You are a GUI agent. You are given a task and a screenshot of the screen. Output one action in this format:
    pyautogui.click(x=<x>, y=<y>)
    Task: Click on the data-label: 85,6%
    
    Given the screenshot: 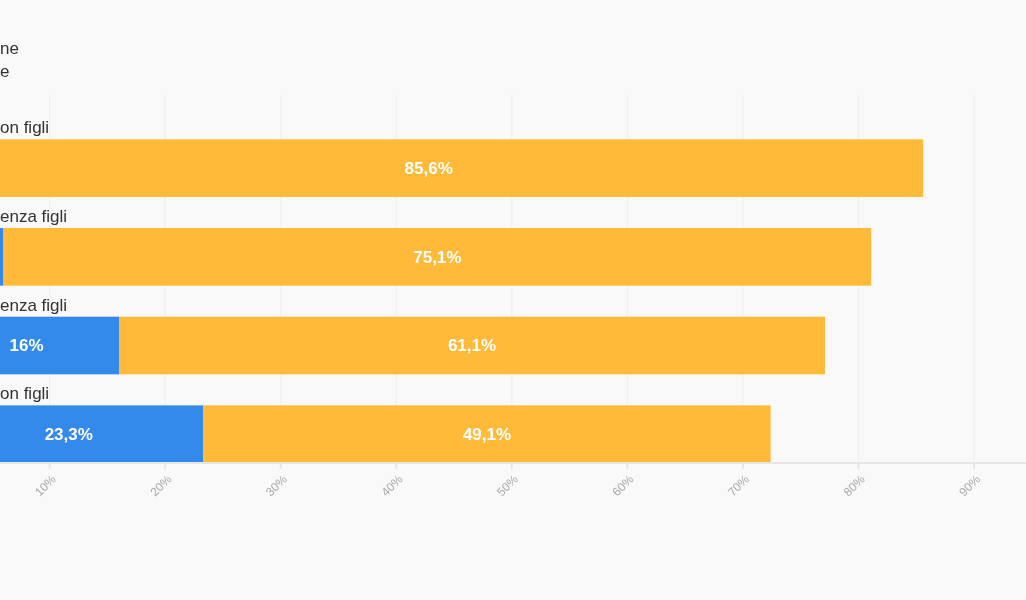 What is the action you would take?
    pyautogui.click(x=428, y=169)
    